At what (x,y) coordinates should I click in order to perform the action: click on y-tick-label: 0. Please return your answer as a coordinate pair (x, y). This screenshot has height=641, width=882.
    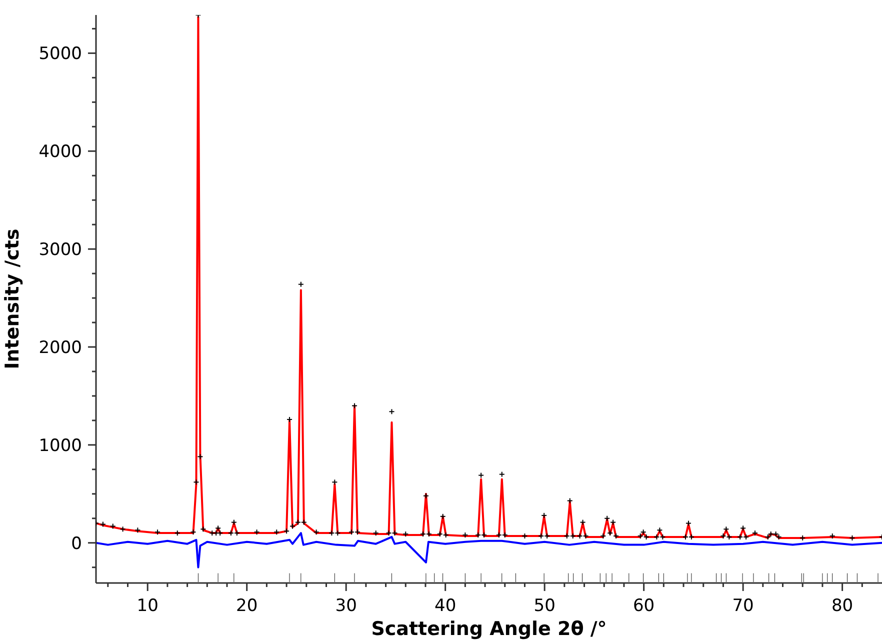
    Looking at the image, I should click on (76, 544).